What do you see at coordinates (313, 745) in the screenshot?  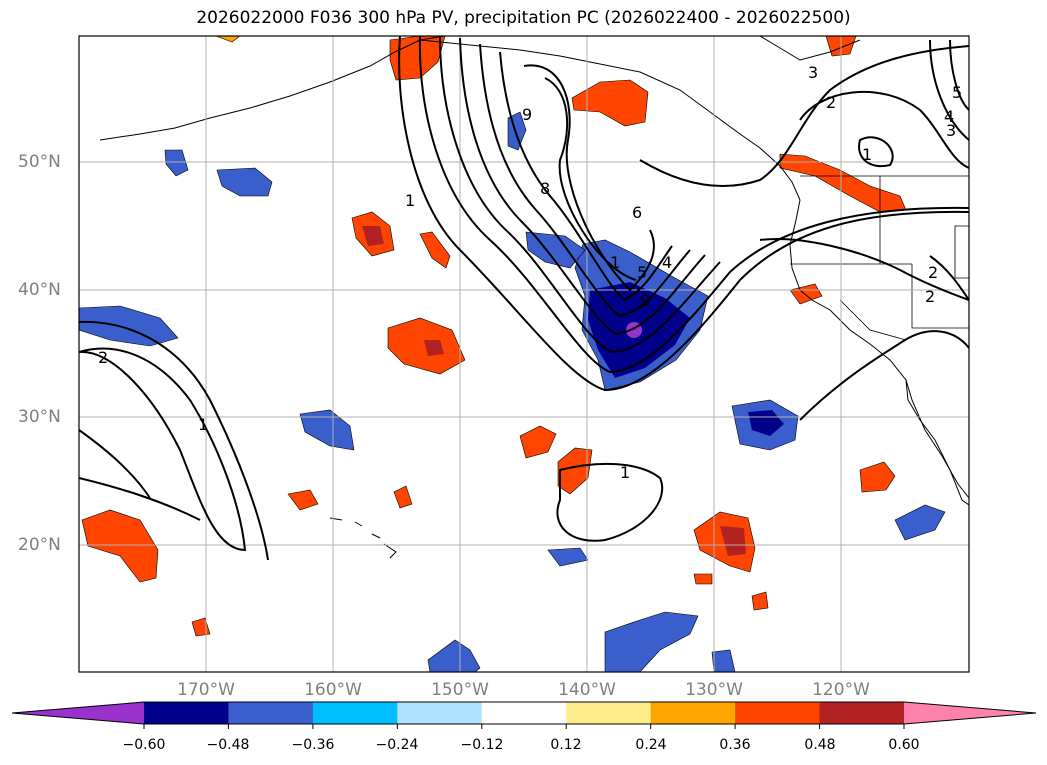 I see `colorbar-tick-label: −0.36` at bounding box center [313, 745].